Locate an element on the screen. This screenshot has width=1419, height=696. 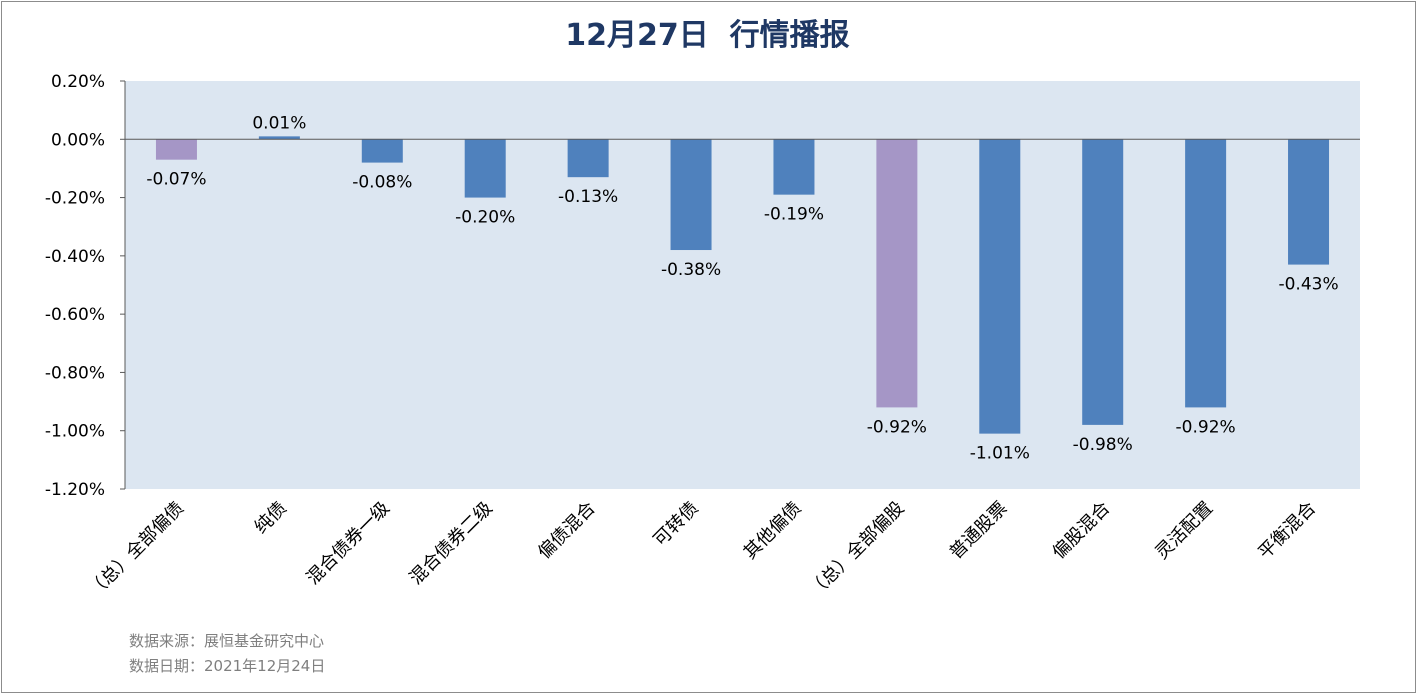
x-tick-label: 灵活配置 is located at coordinates (1184, 531).